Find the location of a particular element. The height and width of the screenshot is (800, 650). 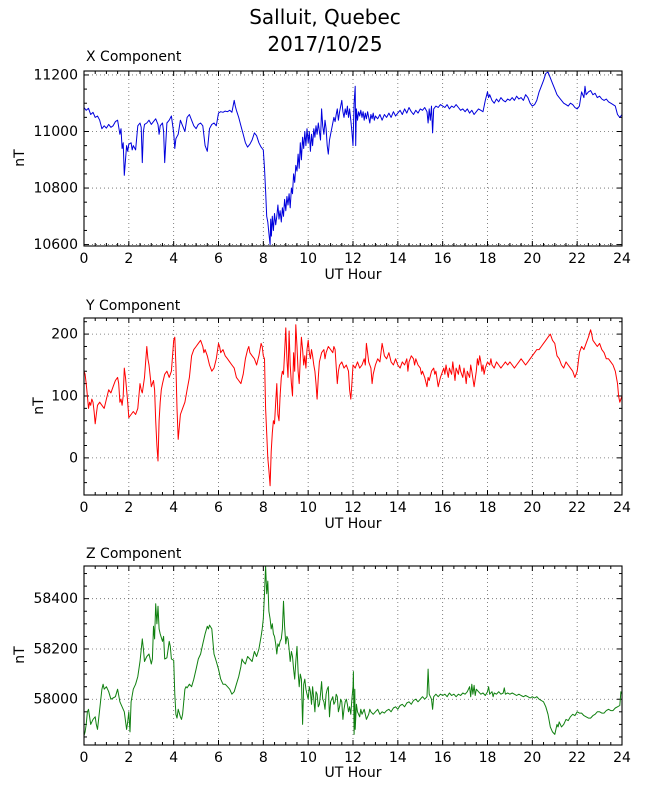

y-axis-label-z-chart: nT is located at coordinates (20, 655).